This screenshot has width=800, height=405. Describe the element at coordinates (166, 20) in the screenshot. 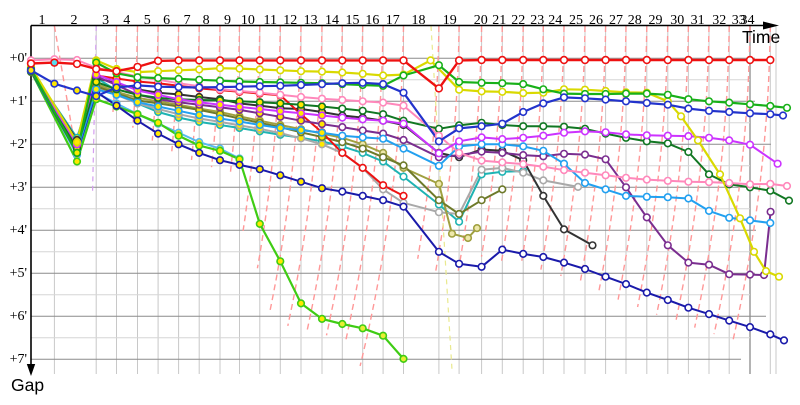

I see `svg-text: 6` at that location.